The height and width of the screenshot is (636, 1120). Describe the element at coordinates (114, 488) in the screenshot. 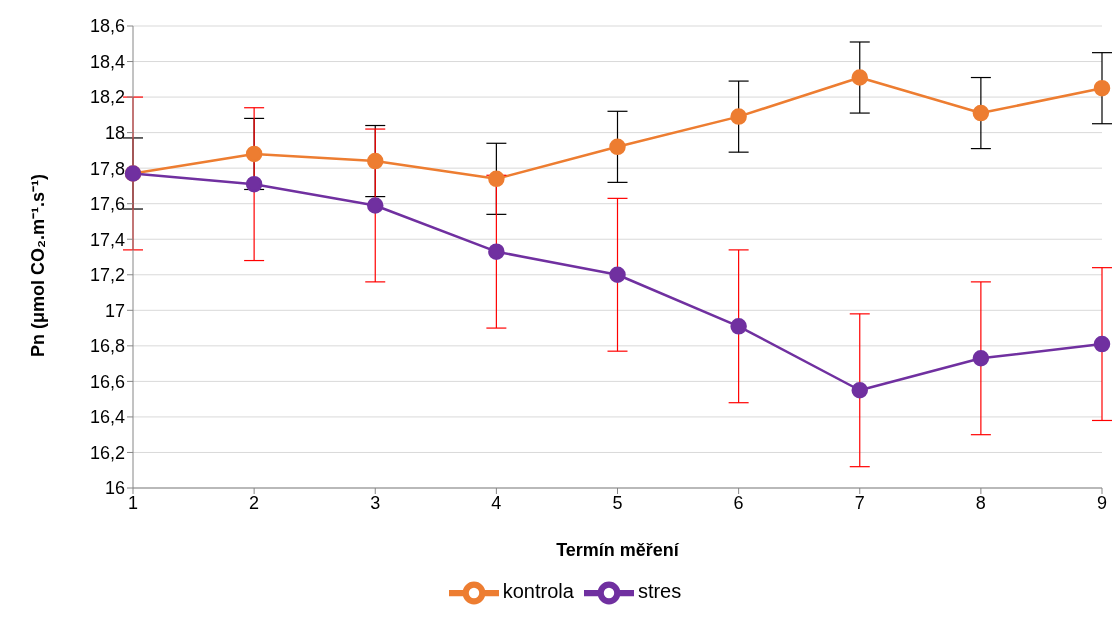

I see `y-tick-label: 16` at that location.